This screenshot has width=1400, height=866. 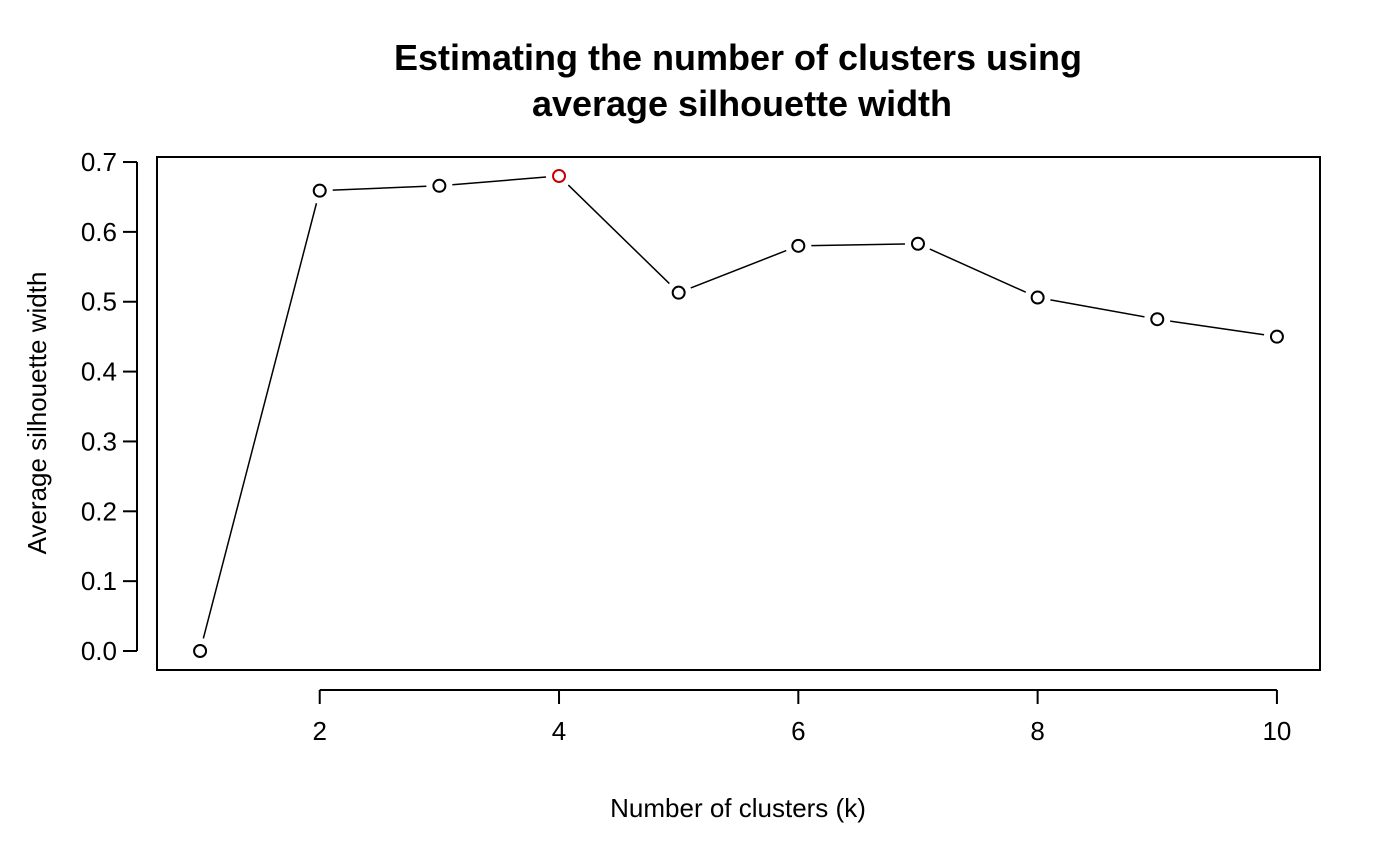 What do you see at coordinates (798, 731) in the screenshot?
I see `x-tick-label: 6` at bounding box center [798, 731].